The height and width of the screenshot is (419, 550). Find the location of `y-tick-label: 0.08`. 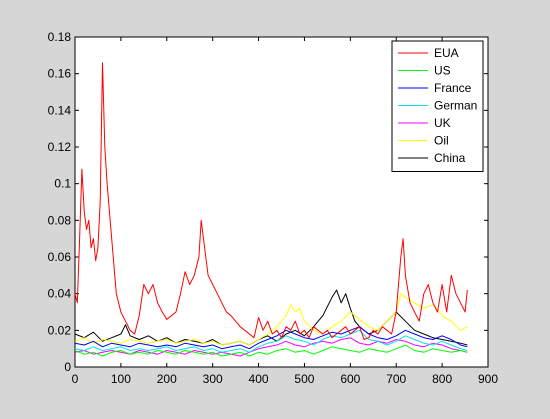

y-tick-label: 0.08 is located at coordinates (60, 220).